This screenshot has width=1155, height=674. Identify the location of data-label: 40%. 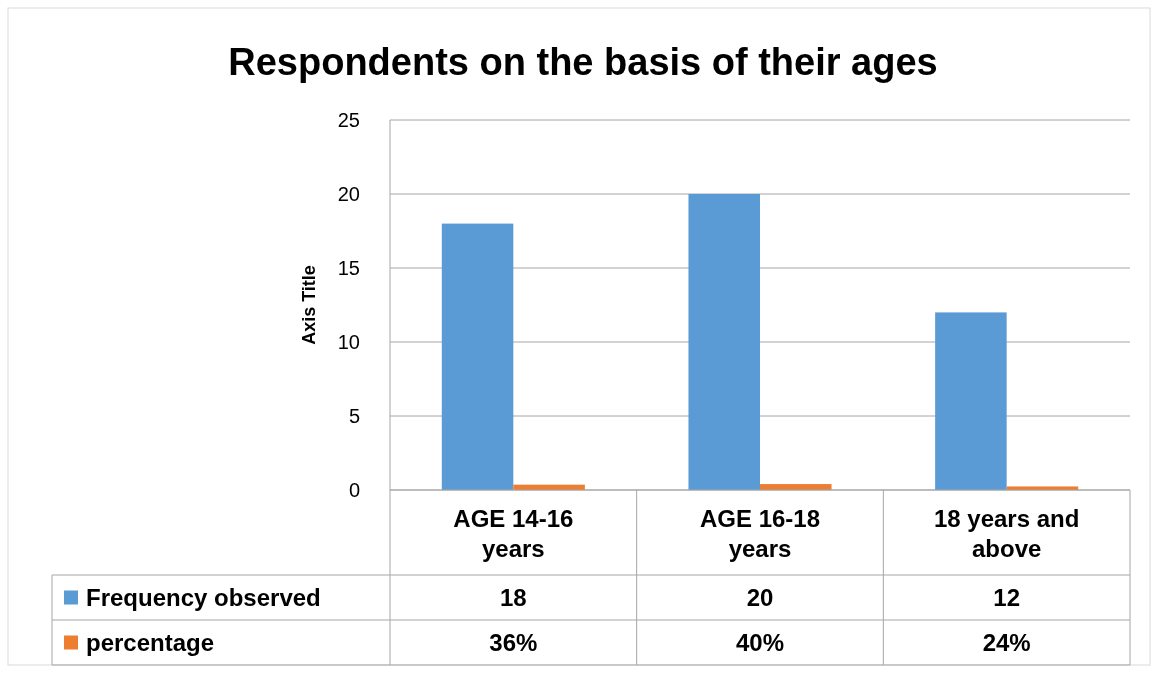
(760, 642).